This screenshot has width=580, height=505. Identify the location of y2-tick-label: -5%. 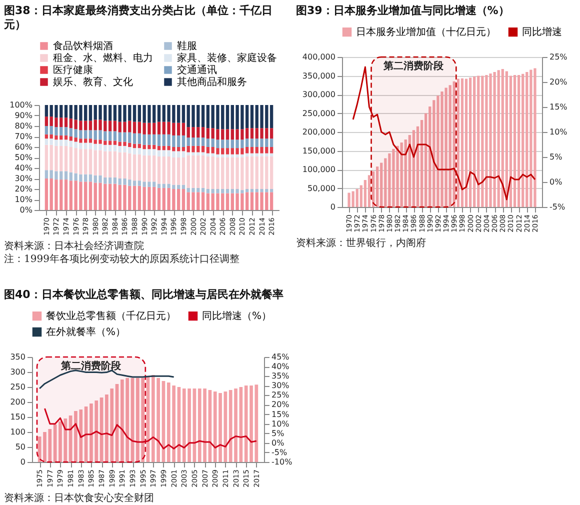
(280, 452).